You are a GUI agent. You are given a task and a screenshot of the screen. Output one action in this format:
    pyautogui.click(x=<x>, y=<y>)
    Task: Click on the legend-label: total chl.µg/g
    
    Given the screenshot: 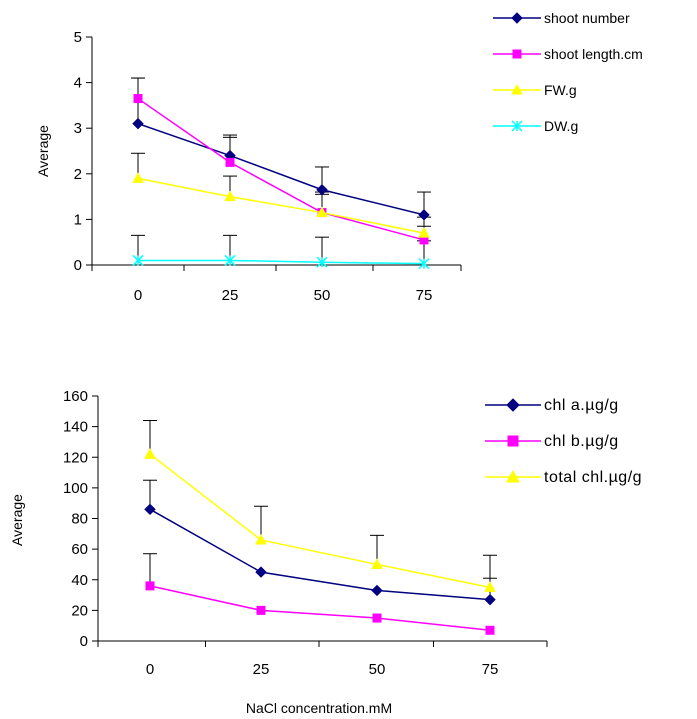 What is the action you would take?
    pyautogui.click(x=593, y=477)
    